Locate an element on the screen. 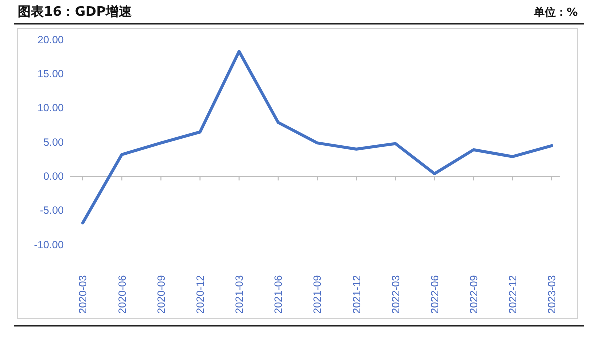 The height and width of the screenshot is (363, 597). x-tick-label: 2021-06 is located at coordinates (279, 294).